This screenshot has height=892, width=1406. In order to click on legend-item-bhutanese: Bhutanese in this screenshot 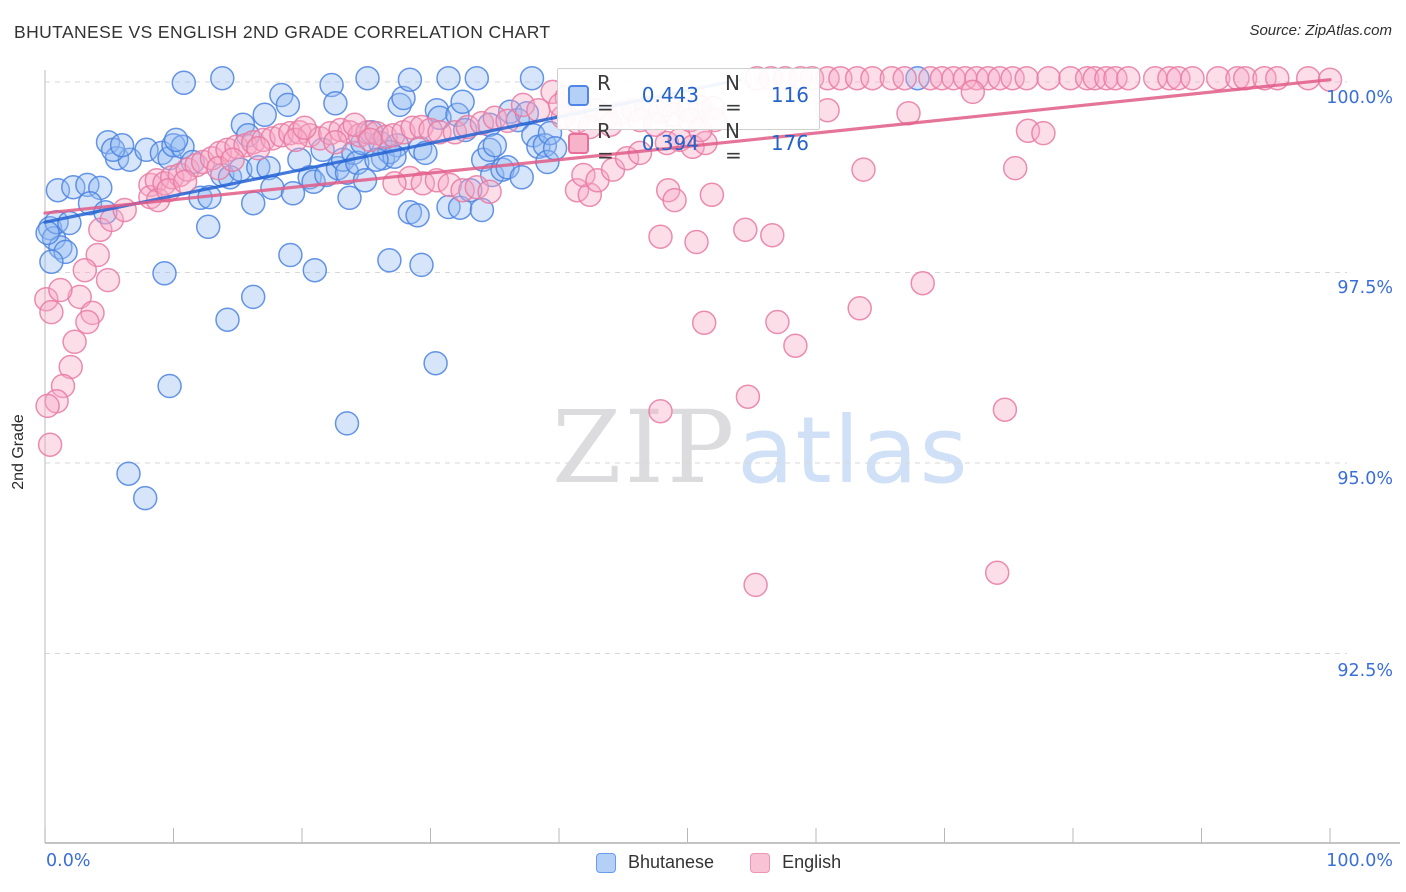, I will do `click(655, 862)`.